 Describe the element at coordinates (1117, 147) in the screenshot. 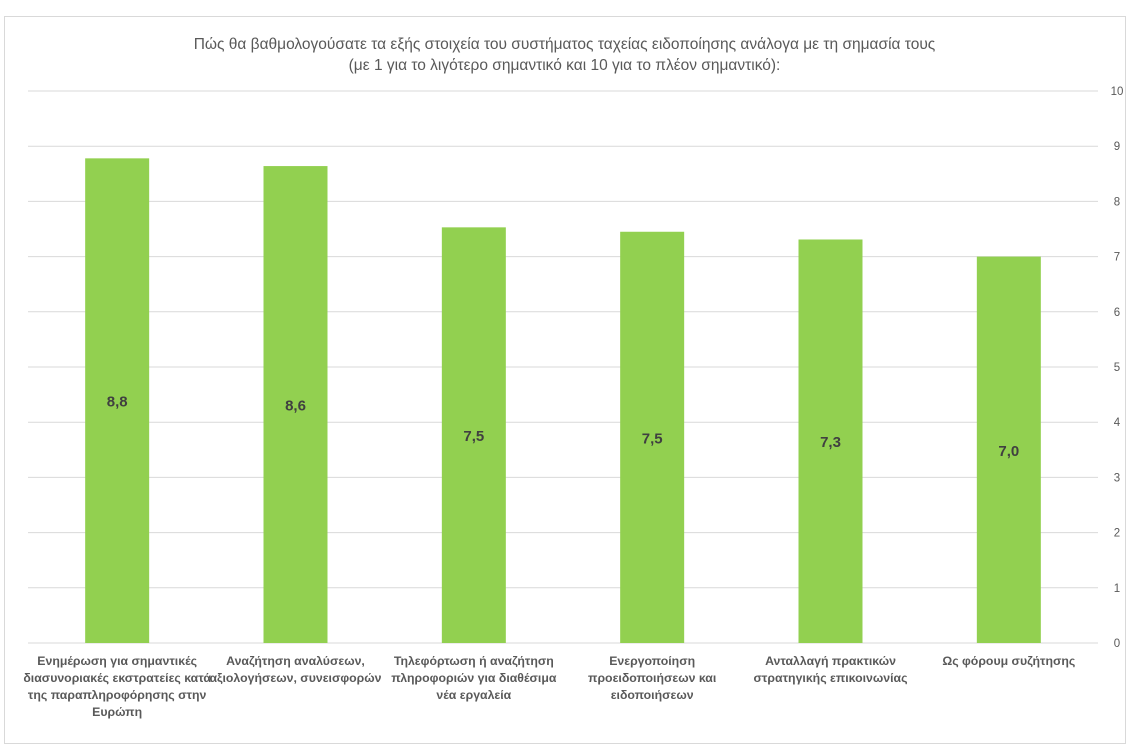

I see `y-tick-label: 9` at that location.